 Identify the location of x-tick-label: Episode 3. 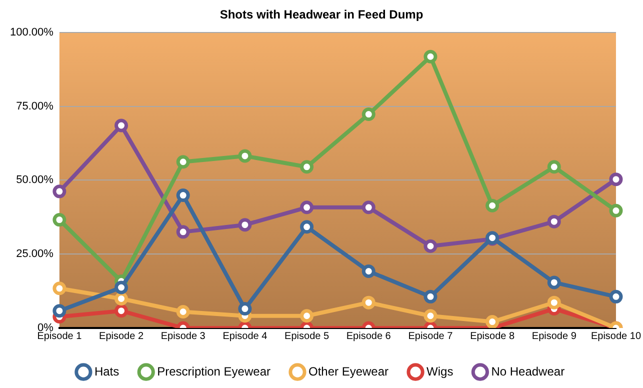
(183, 336).